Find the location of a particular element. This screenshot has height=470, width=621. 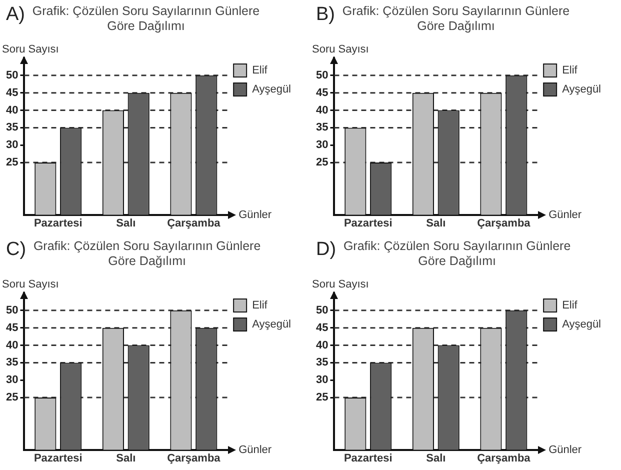

text: C) is located at coordinates (16, 250).